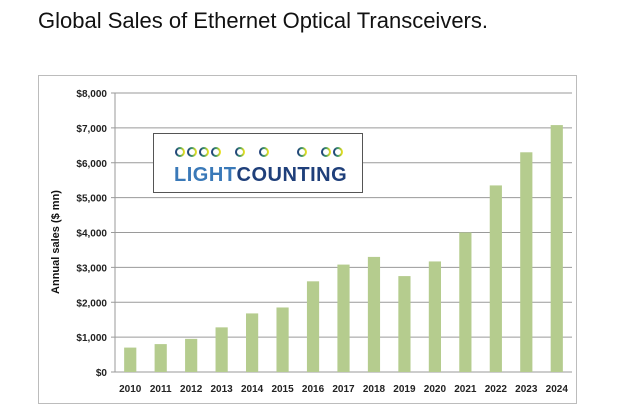 The width and height of the screenshot is (621, 418). What do you see at coordinates (160, 358) in the screenshot?
I see `bar-2011` at bounding box center [160, 358].